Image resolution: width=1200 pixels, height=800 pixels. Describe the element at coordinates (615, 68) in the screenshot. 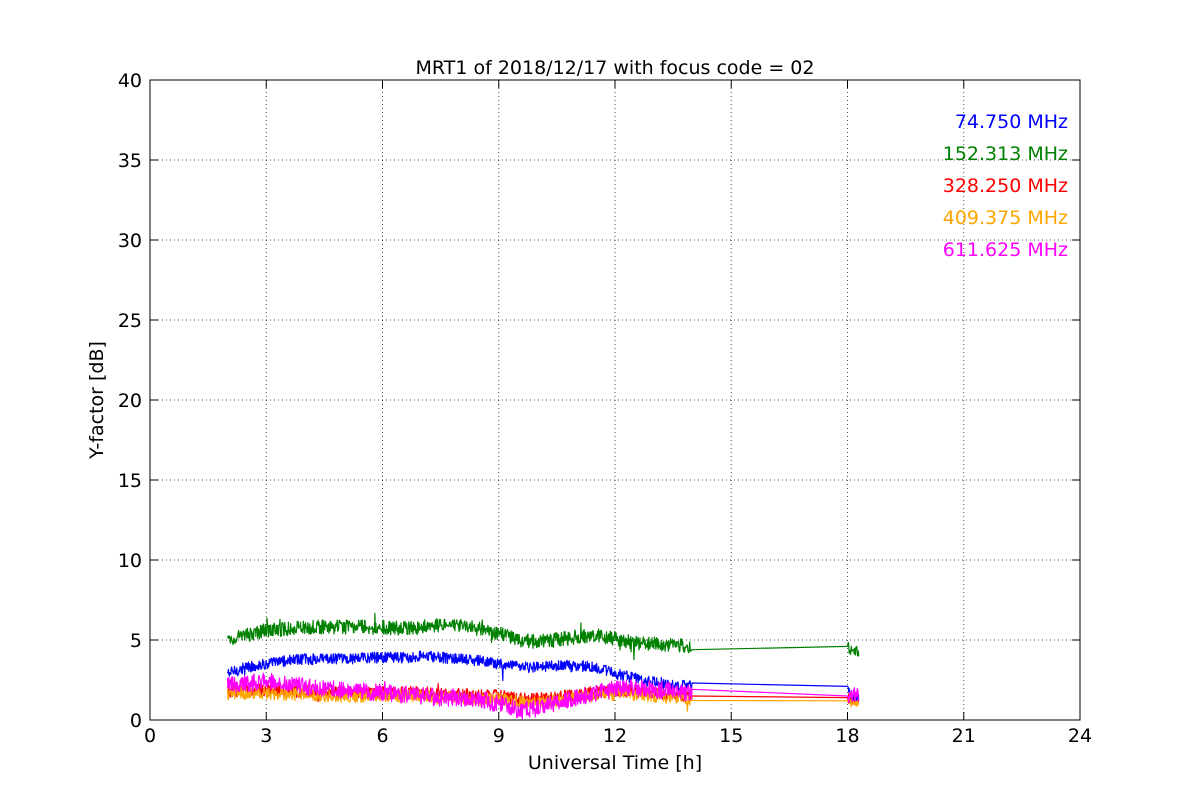

I see `chart-title: MRT1 of 2018/12/17 with focus code = 02` at that location.